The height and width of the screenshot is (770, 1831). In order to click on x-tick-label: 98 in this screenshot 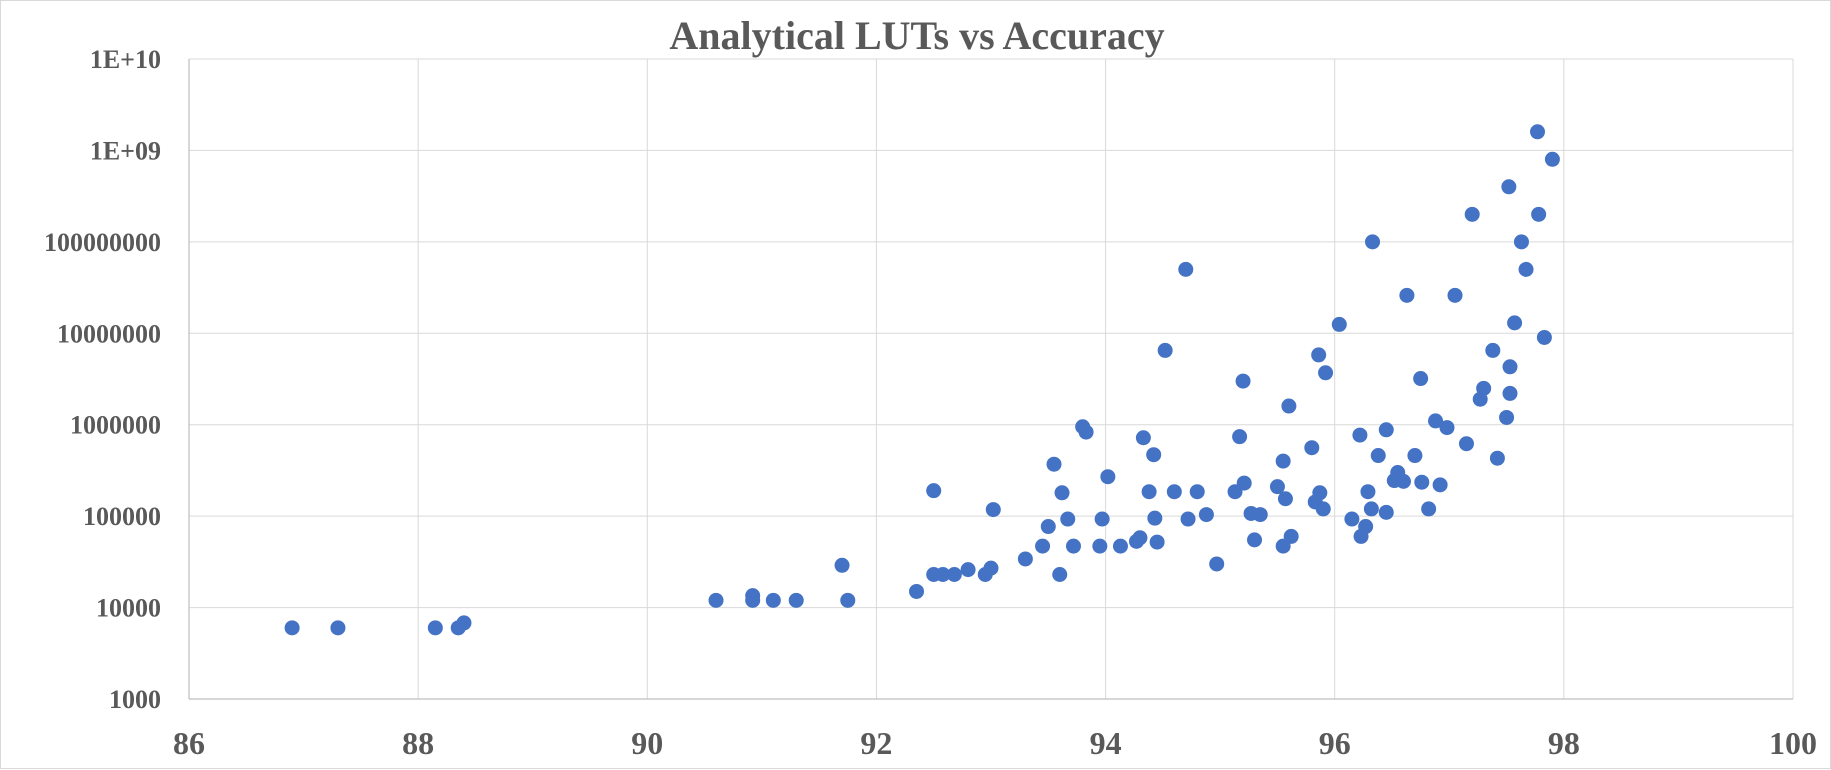, I will do `click(1564, 743)`.